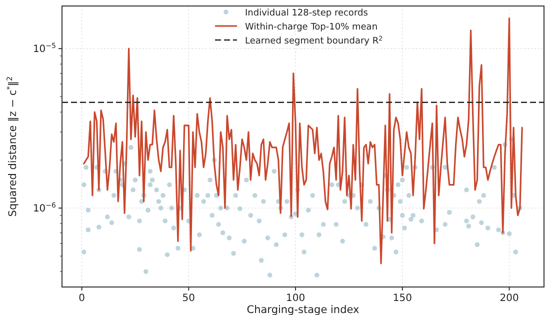 The width and height of the screenshot is (550, 315). What do you see at coordinates (306, 13) in the screenshot?
I see `legend-label: Individual 128-step records` at bounding box center [306, 13].